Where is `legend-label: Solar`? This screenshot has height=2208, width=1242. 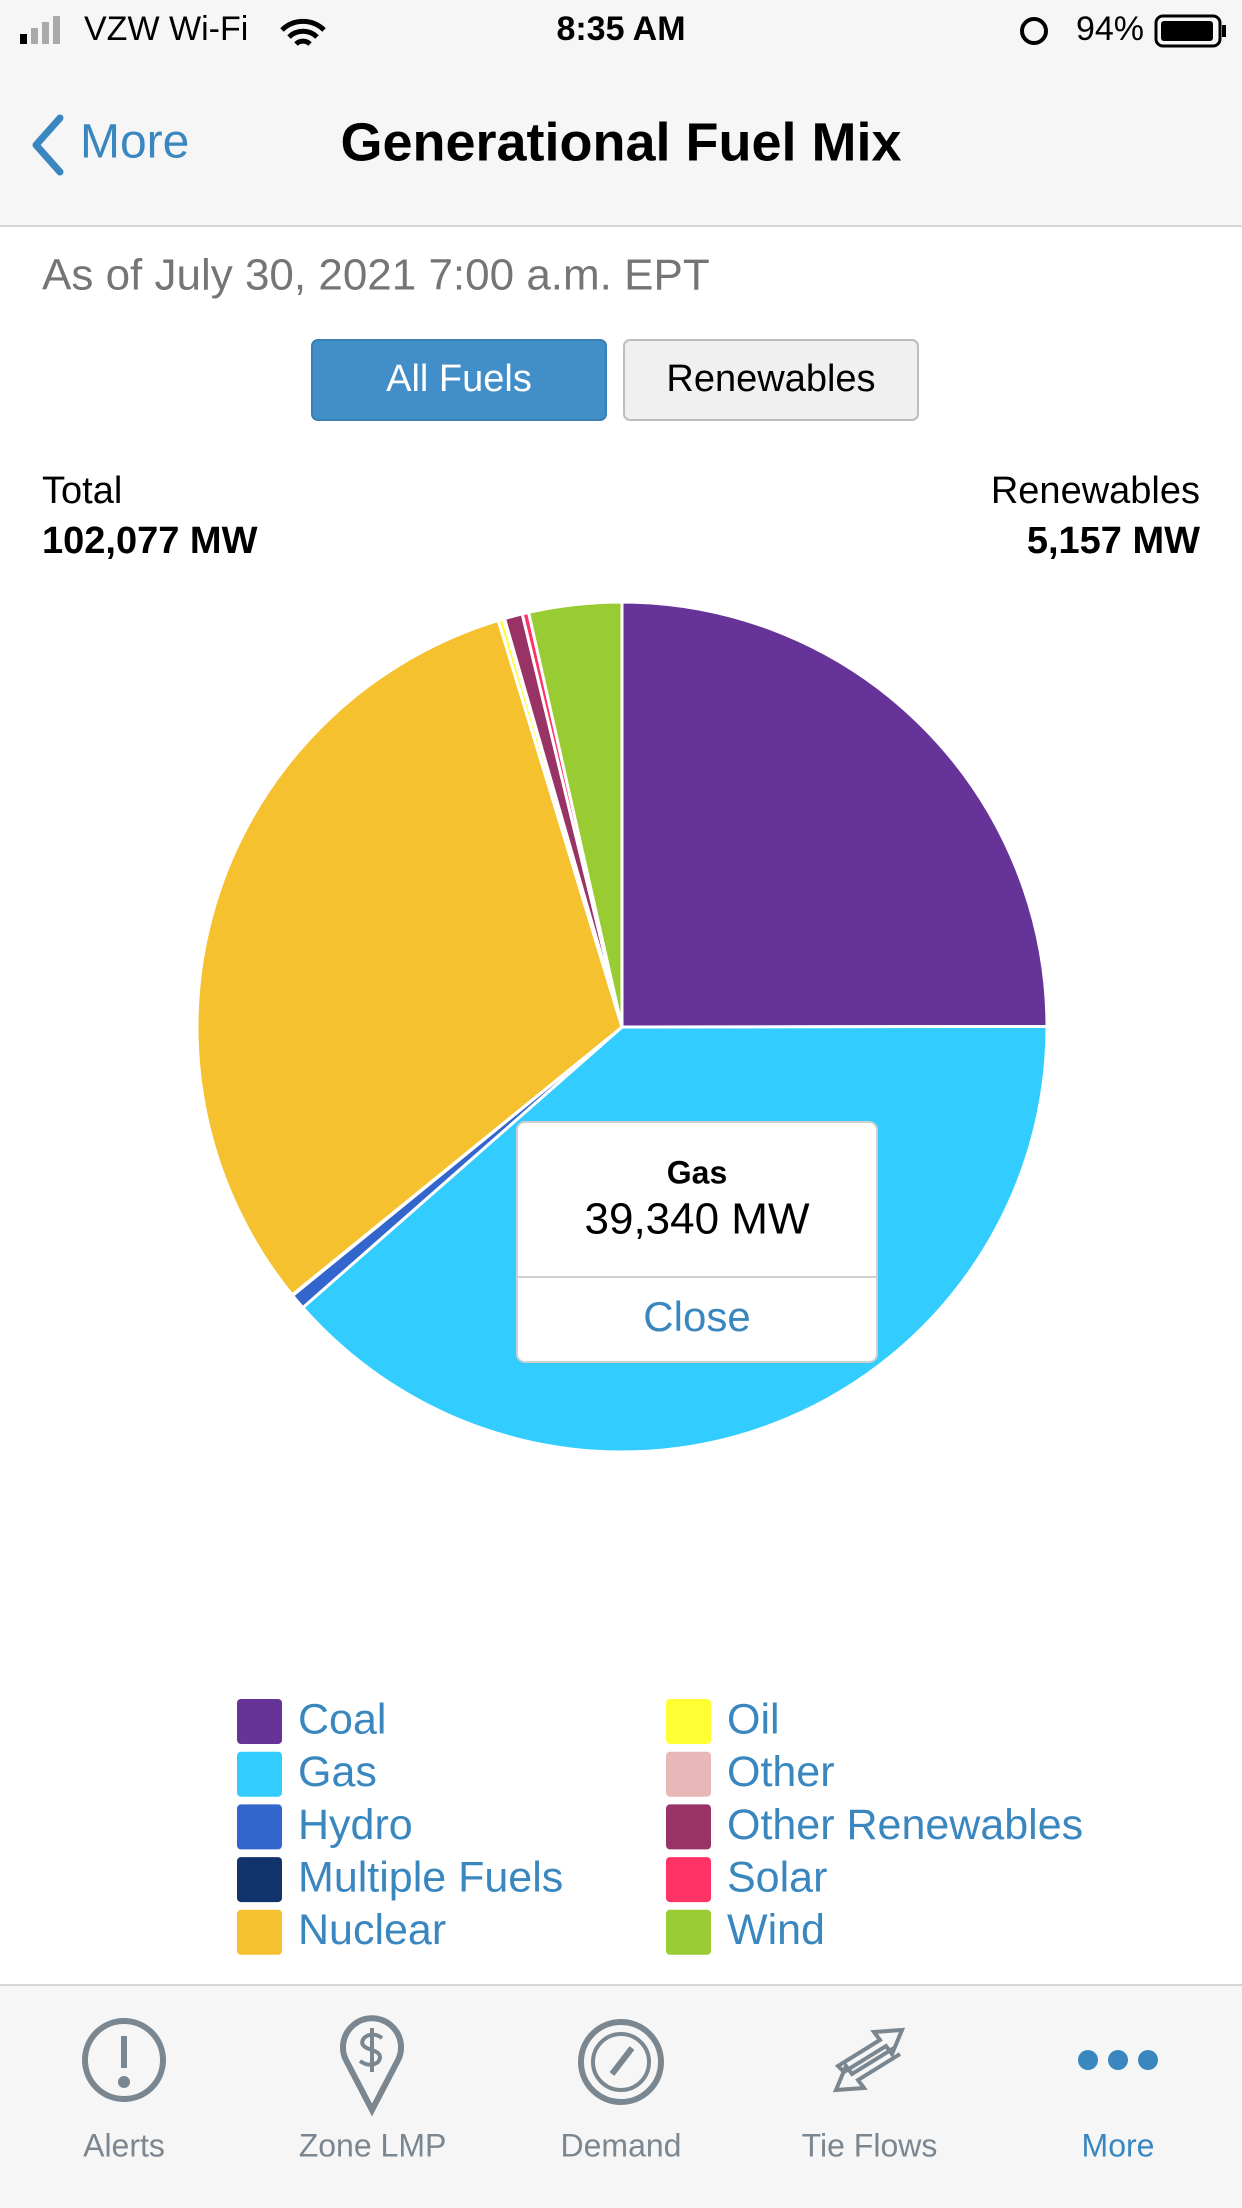 legend-label: Solar is located at coordinates (777, 1877).